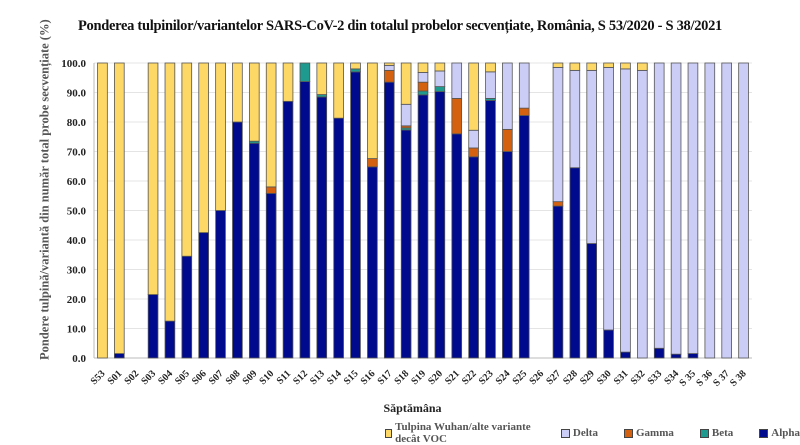 This screenshot has width=800, height=445. What do you see at coordinates (570, 377) in the screenshot?
I see `x-tick-label: S28` at bounding box center [570, 377].